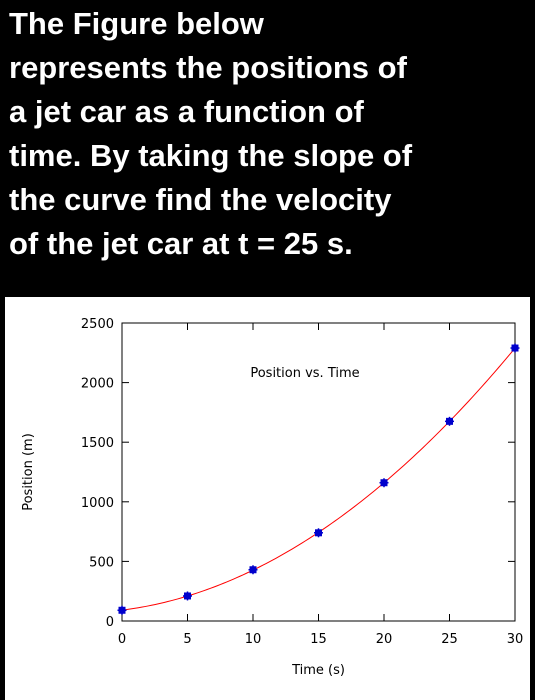  What do you see at coordinates (97, 503) in the screenshot?
I see `y-tick-label: 1000` at bounding box center [97, 503].